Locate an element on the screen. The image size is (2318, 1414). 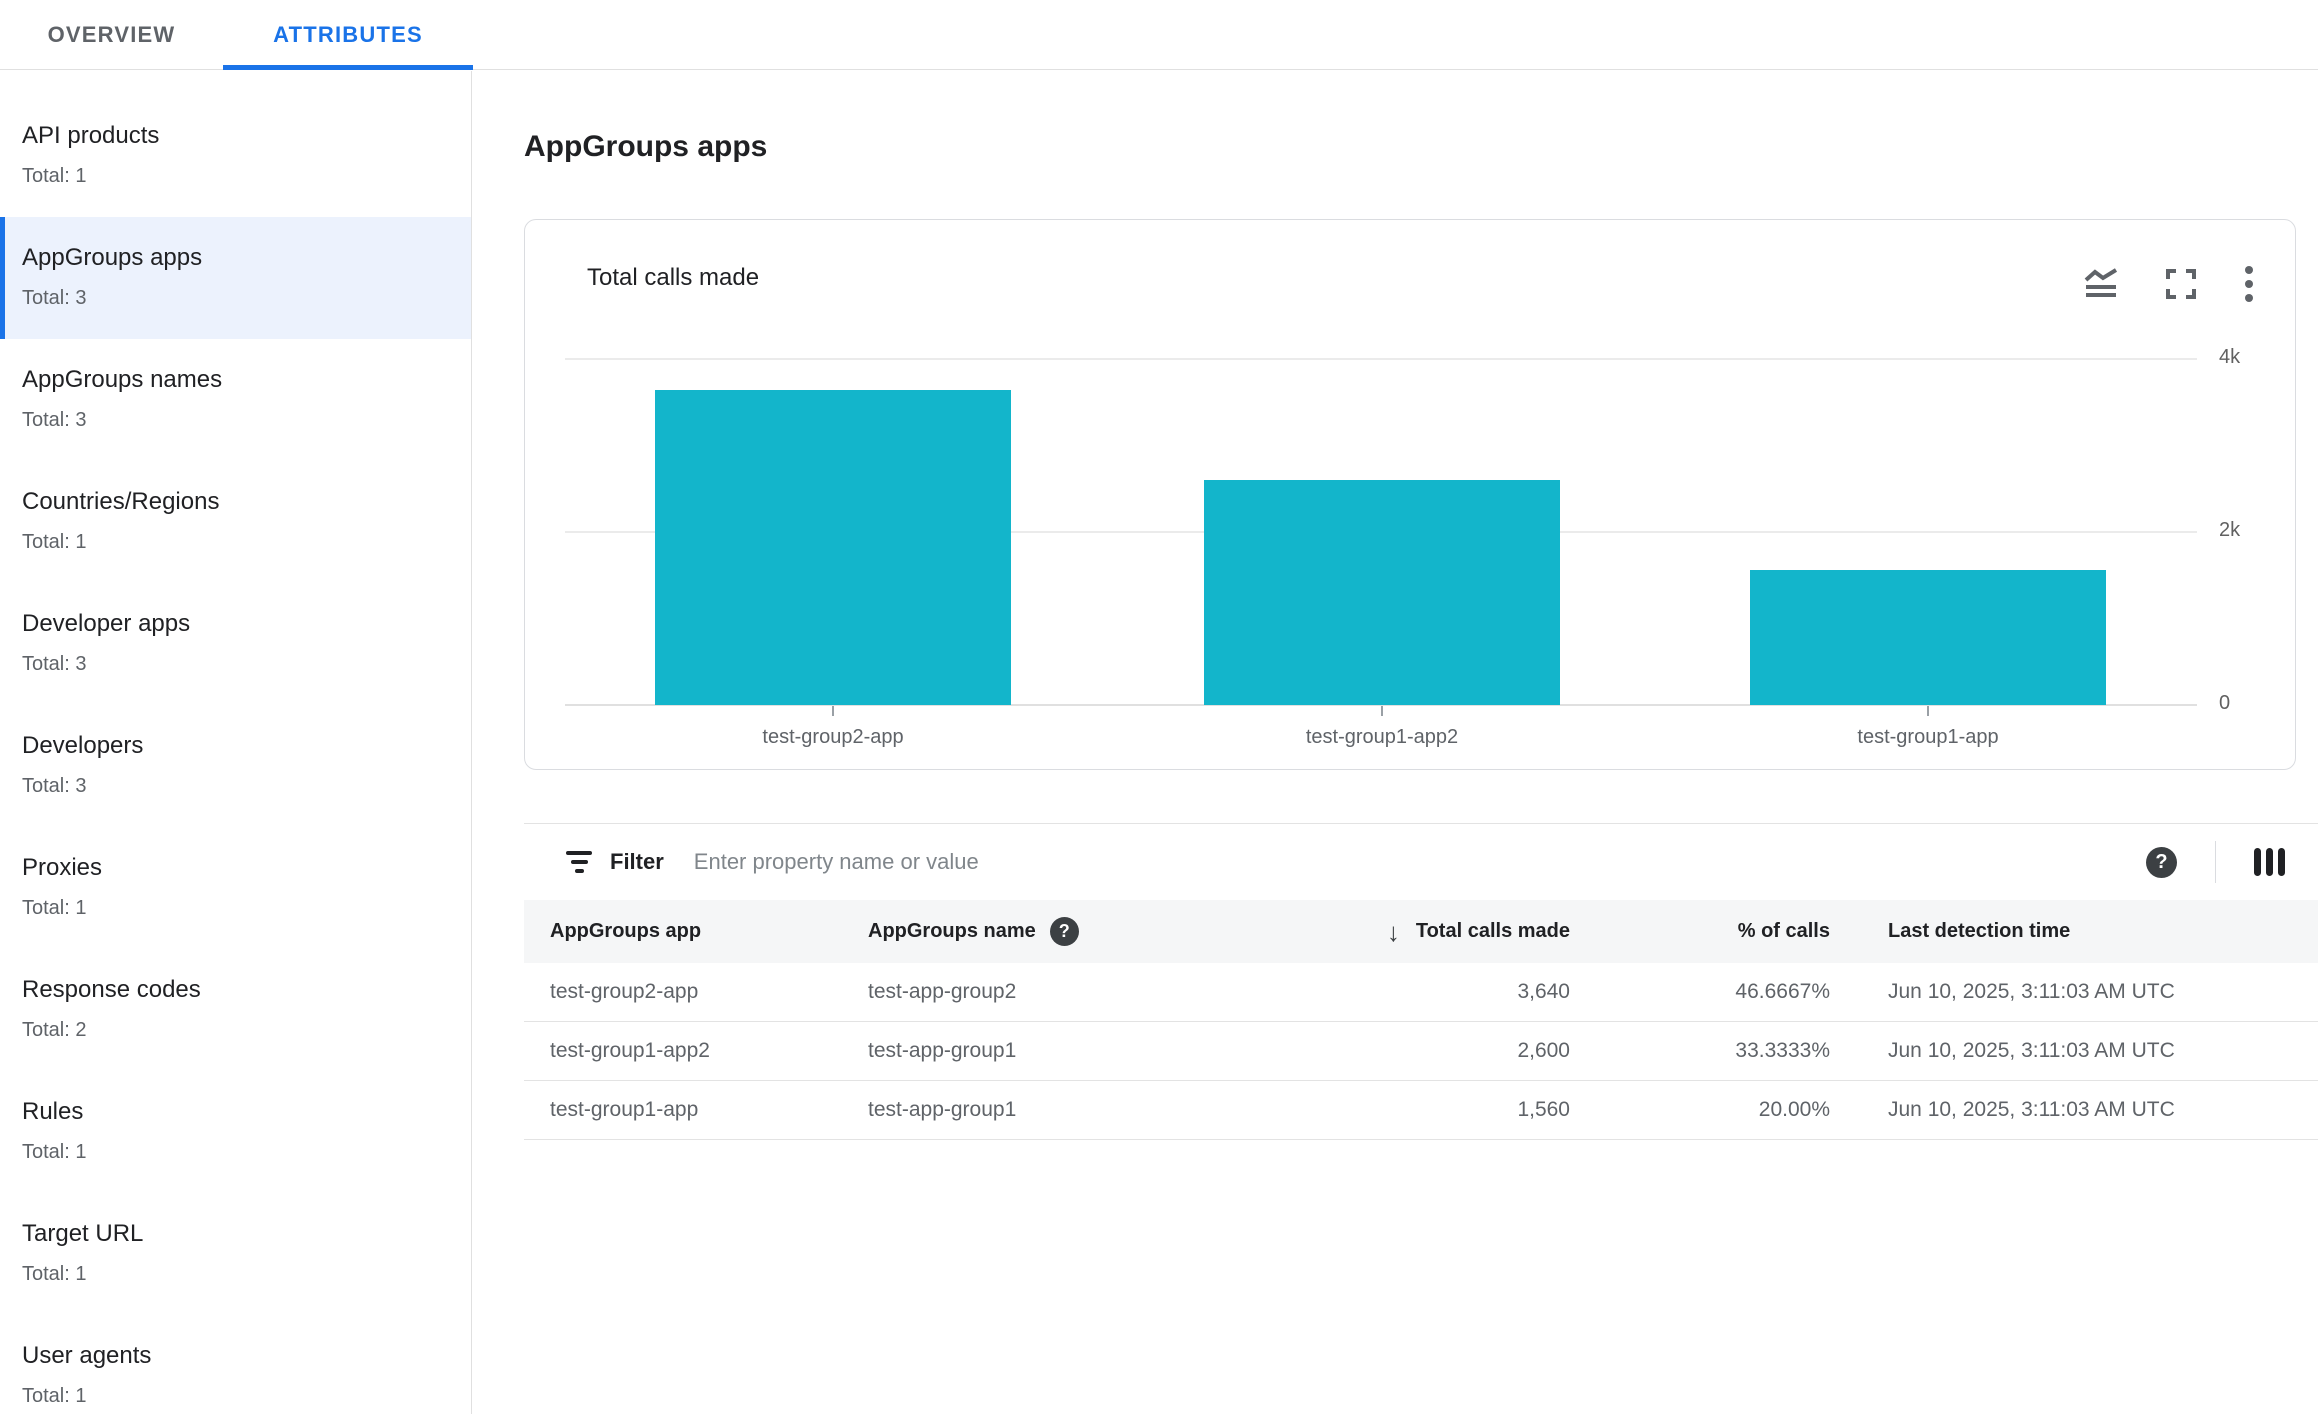
sidebar-item-label: Countries/Regions is located at coordinates (121, 501).